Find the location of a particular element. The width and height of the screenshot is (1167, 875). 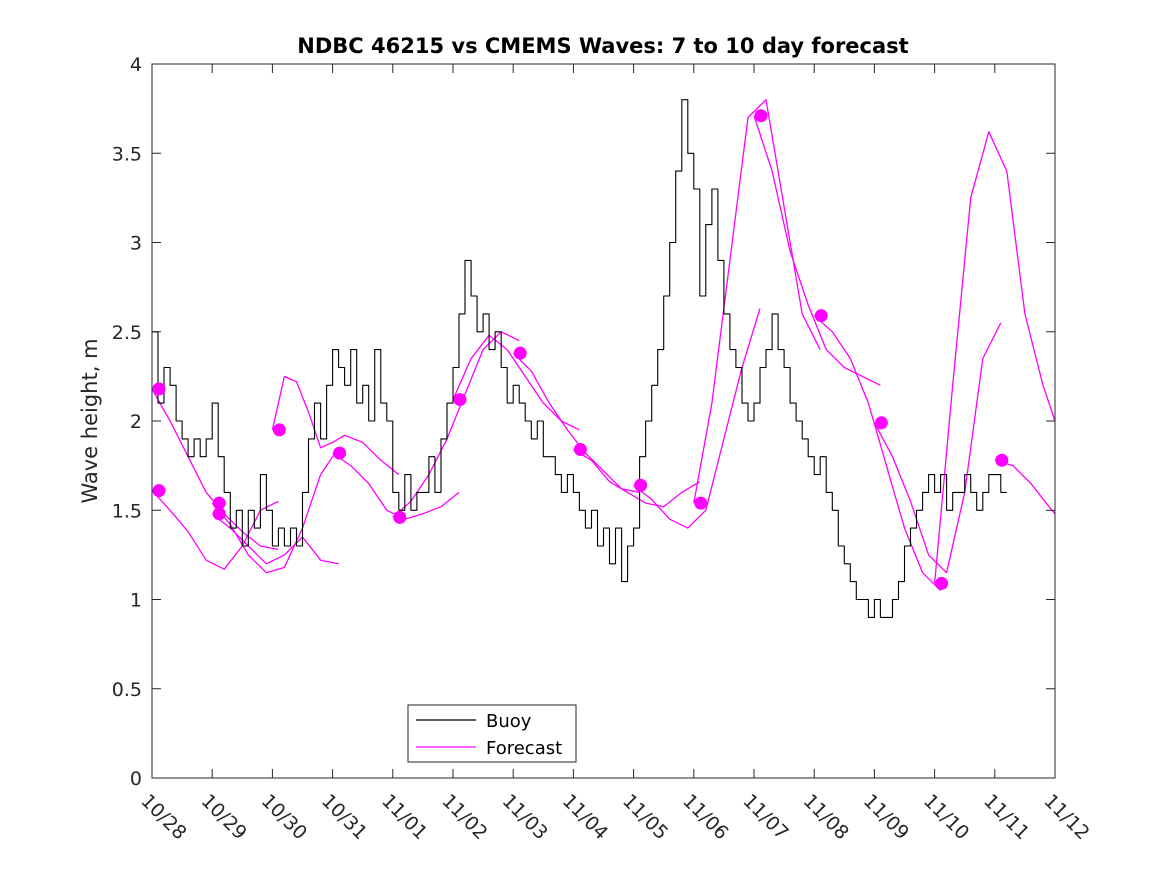

y-tick-label: 0 is located at coordinates (136, 779).